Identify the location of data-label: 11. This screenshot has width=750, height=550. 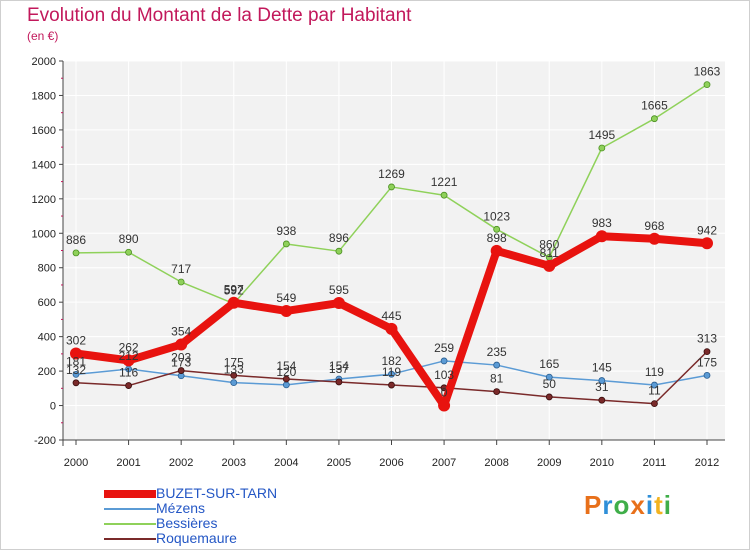
(654, 391).